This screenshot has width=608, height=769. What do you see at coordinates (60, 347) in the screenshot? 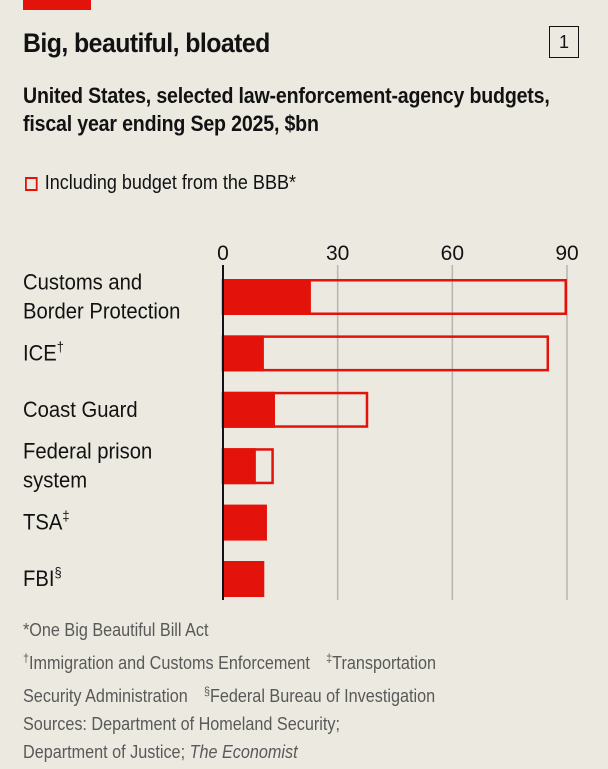
I see `footnote-marker: †` at bounding box center [60, 347].